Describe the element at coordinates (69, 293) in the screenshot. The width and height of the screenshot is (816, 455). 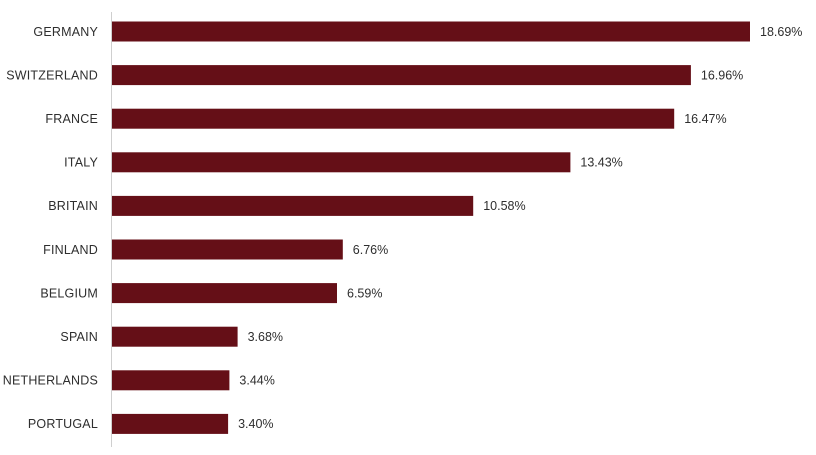
I see `category-label: BELGIUM` at that location.